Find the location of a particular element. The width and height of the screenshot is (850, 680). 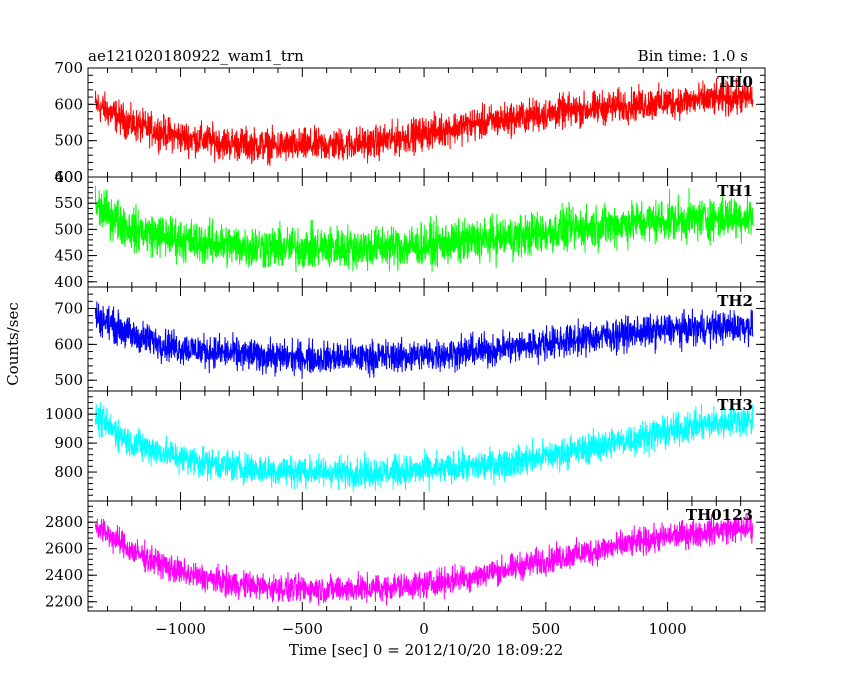

y-tick-label: 2800 is located at coordinates (64, 522).